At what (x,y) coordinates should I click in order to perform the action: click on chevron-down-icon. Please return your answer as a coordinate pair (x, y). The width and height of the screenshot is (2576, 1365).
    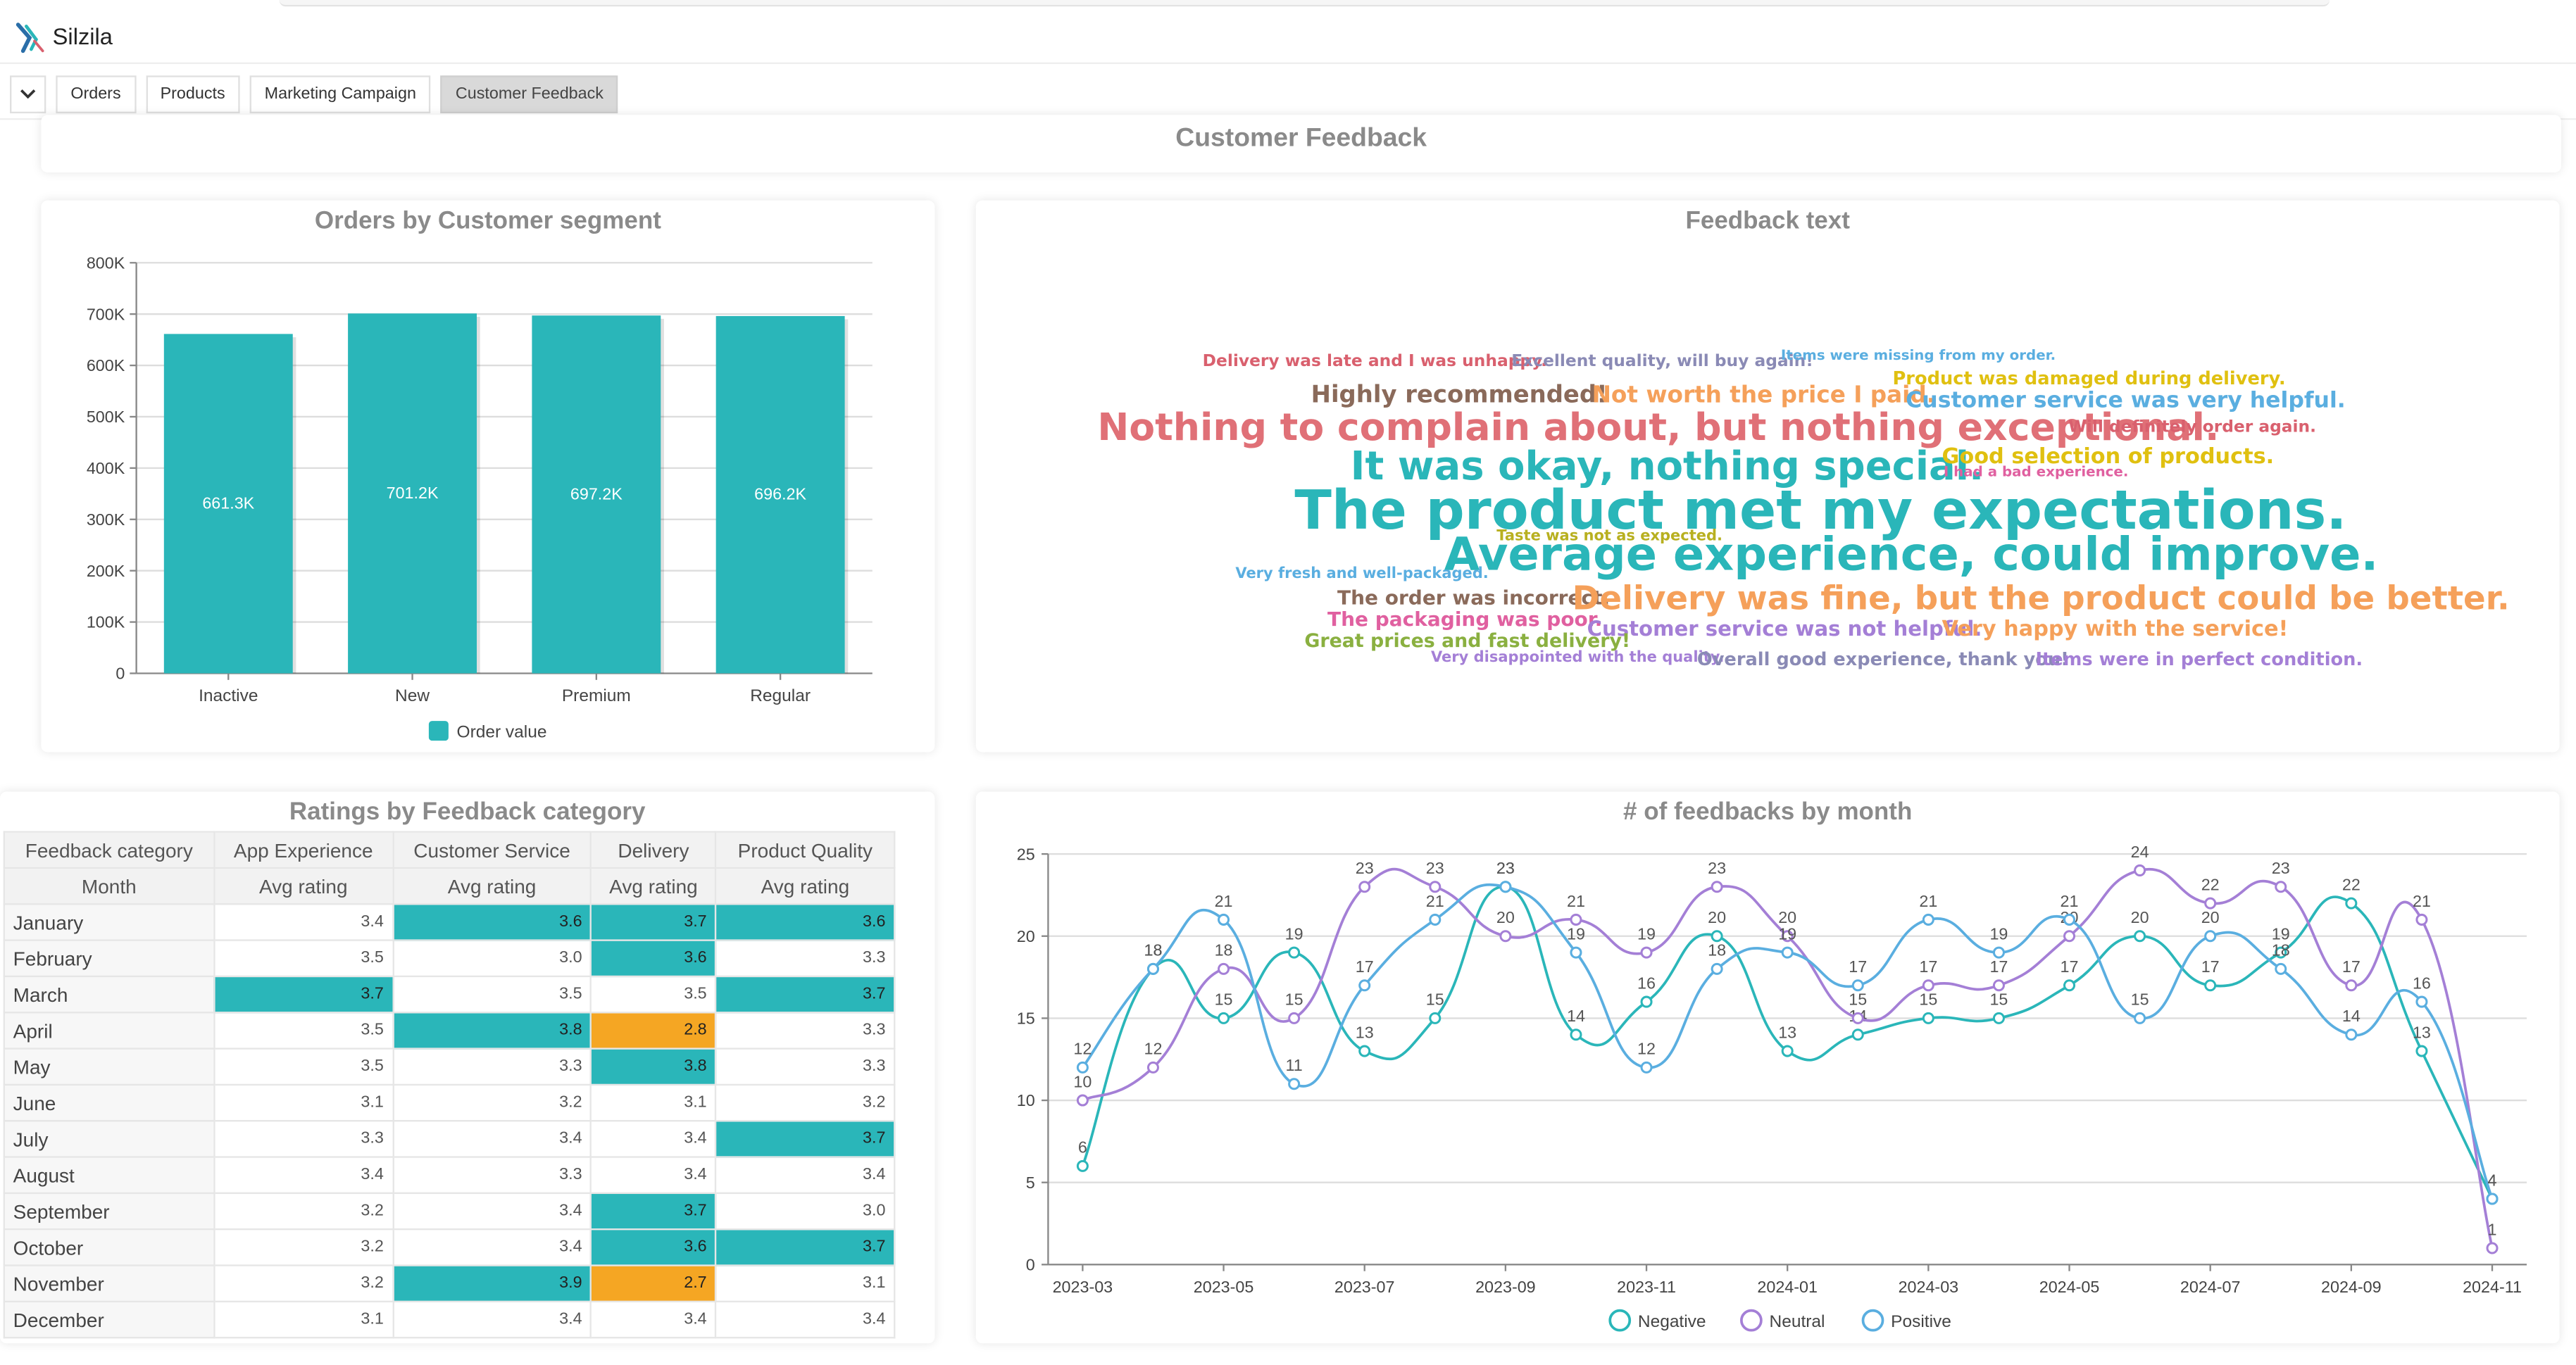
    Looking at the image, I should click on (27, 94).